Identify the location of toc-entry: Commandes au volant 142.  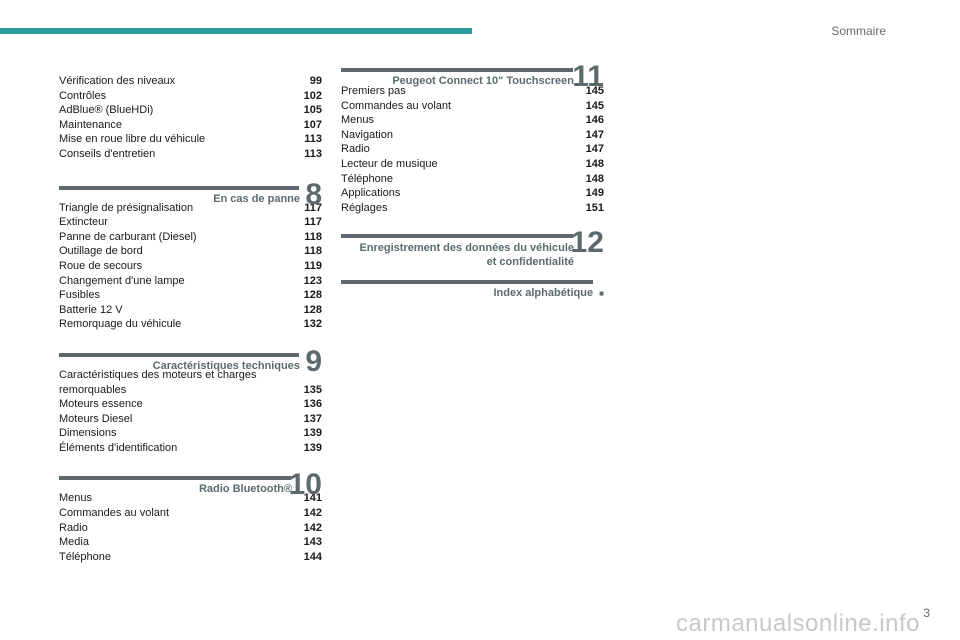
(190, 513).